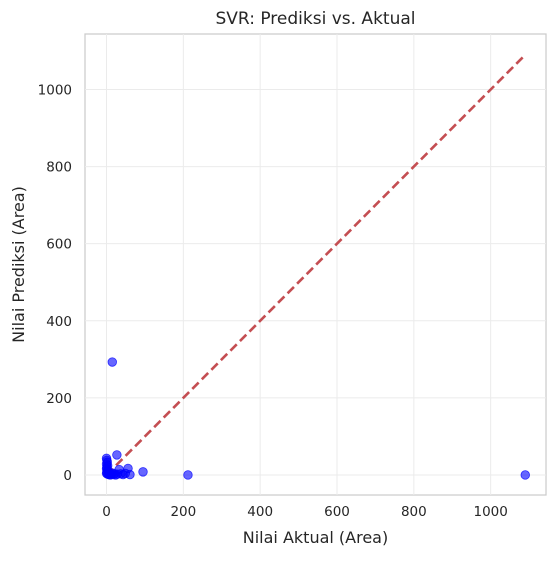 The height and width of the screenshot is (561, 560). I want to click on x-tick-label: 0, so click(106, 512).